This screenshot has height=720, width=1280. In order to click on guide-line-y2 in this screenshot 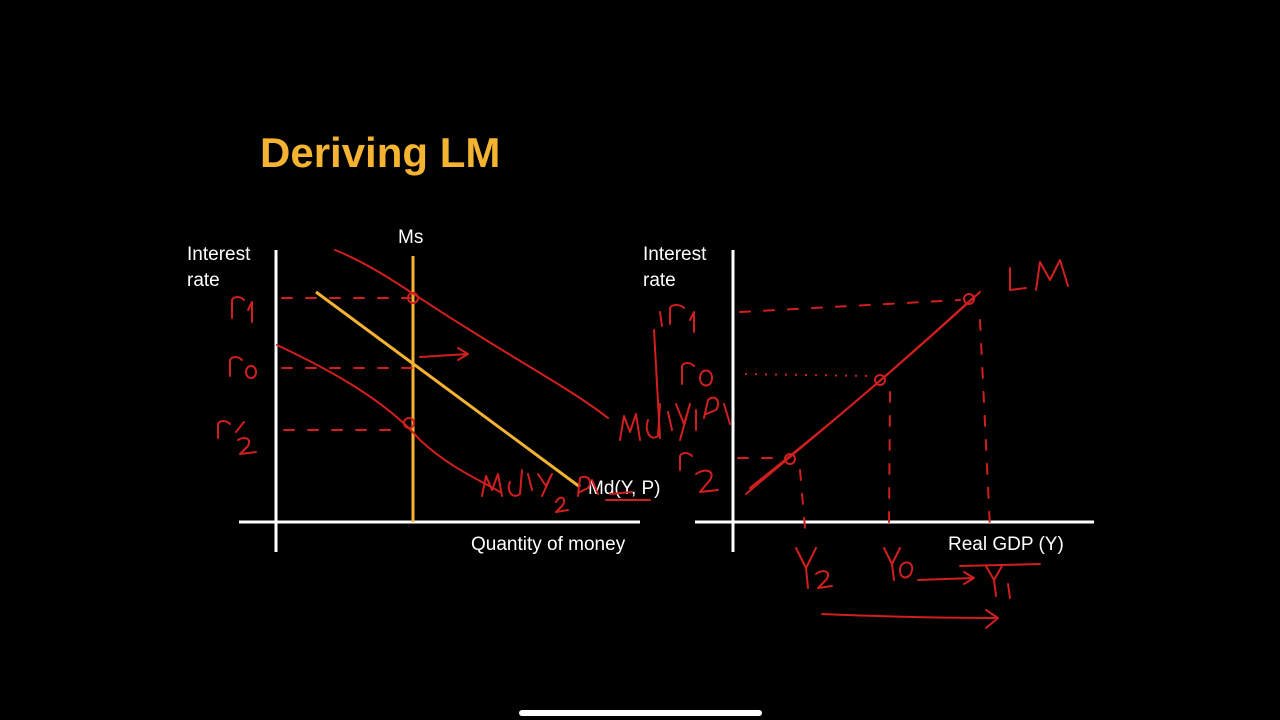, I will do `click(802, 499)`.